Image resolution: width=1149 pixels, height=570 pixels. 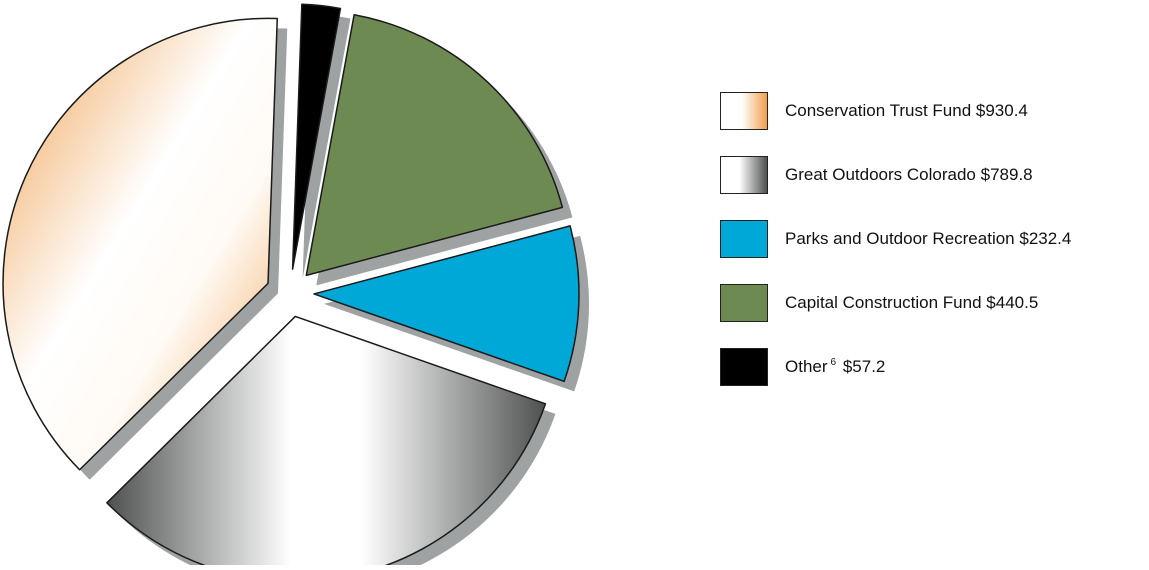 What do you see at coordinates (1045, 238) in the screenshot?
I see `legend-label-value: $232.4` at bounding box center [1045, 238].